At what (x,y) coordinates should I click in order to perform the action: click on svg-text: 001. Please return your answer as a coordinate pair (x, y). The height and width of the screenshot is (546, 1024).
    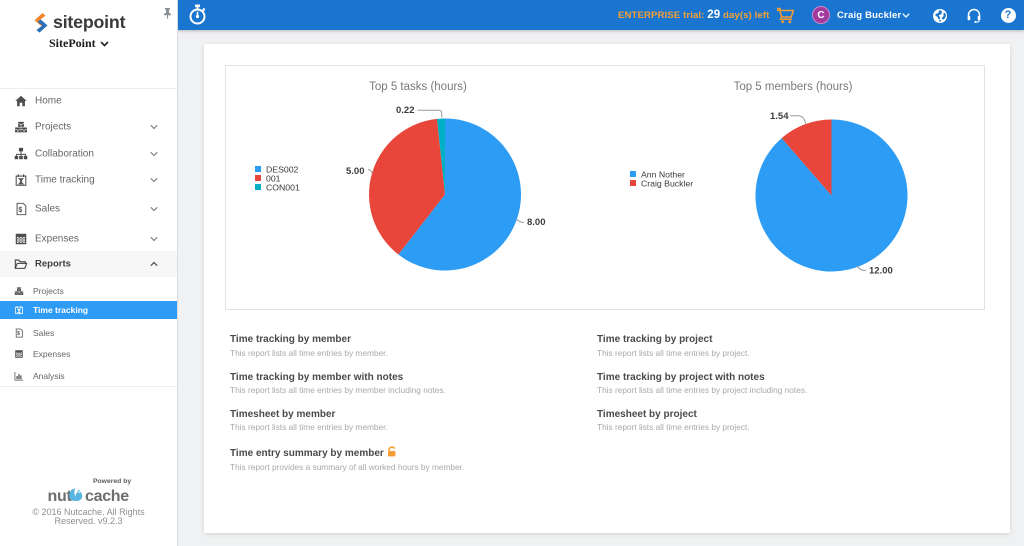
    Looking at the image, I should click on (273, 179).